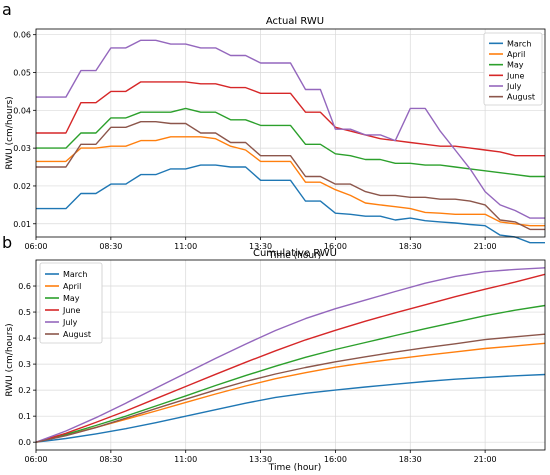  Describe the element at coordinates (22, 186) in the screenshot. I see `chart-a-ytick-label-1: 0.02` at that location.